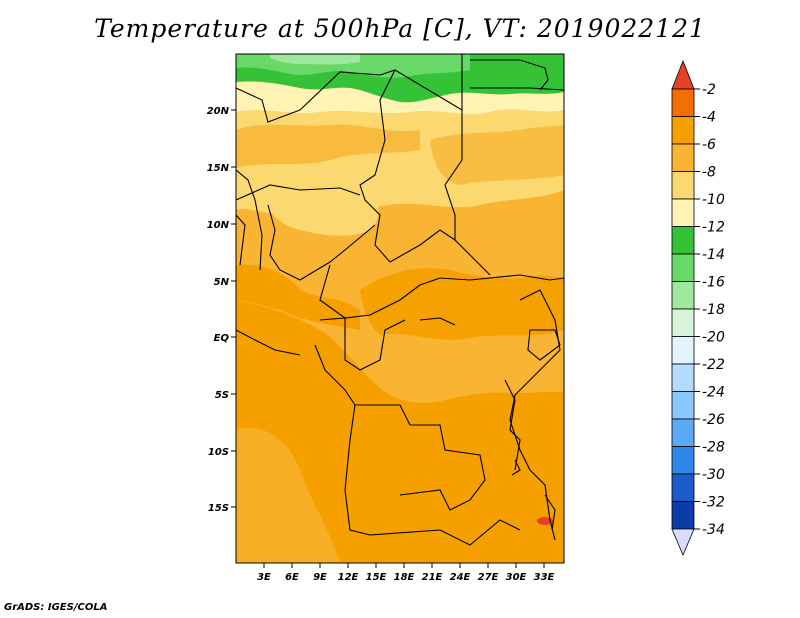  What do you see at coordinates (218, 168) in the screenshot?
I see `lat-tick-label: 15N` at bounding box center [218, 168].